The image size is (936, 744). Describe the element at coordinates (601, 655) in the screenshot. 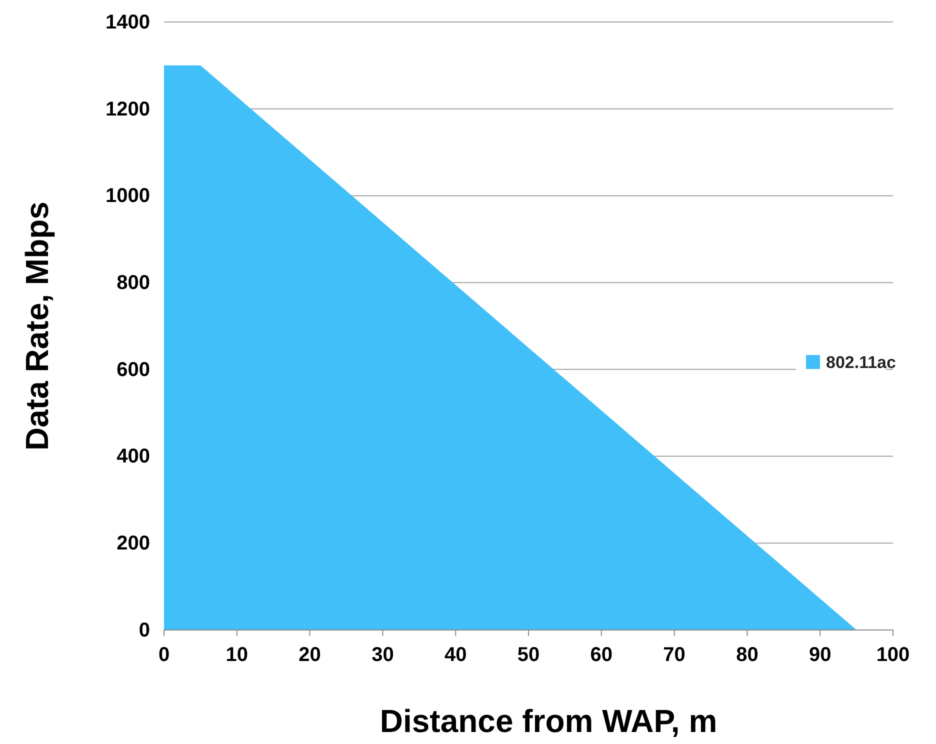

I see `x-tick-label: 60` at that location.